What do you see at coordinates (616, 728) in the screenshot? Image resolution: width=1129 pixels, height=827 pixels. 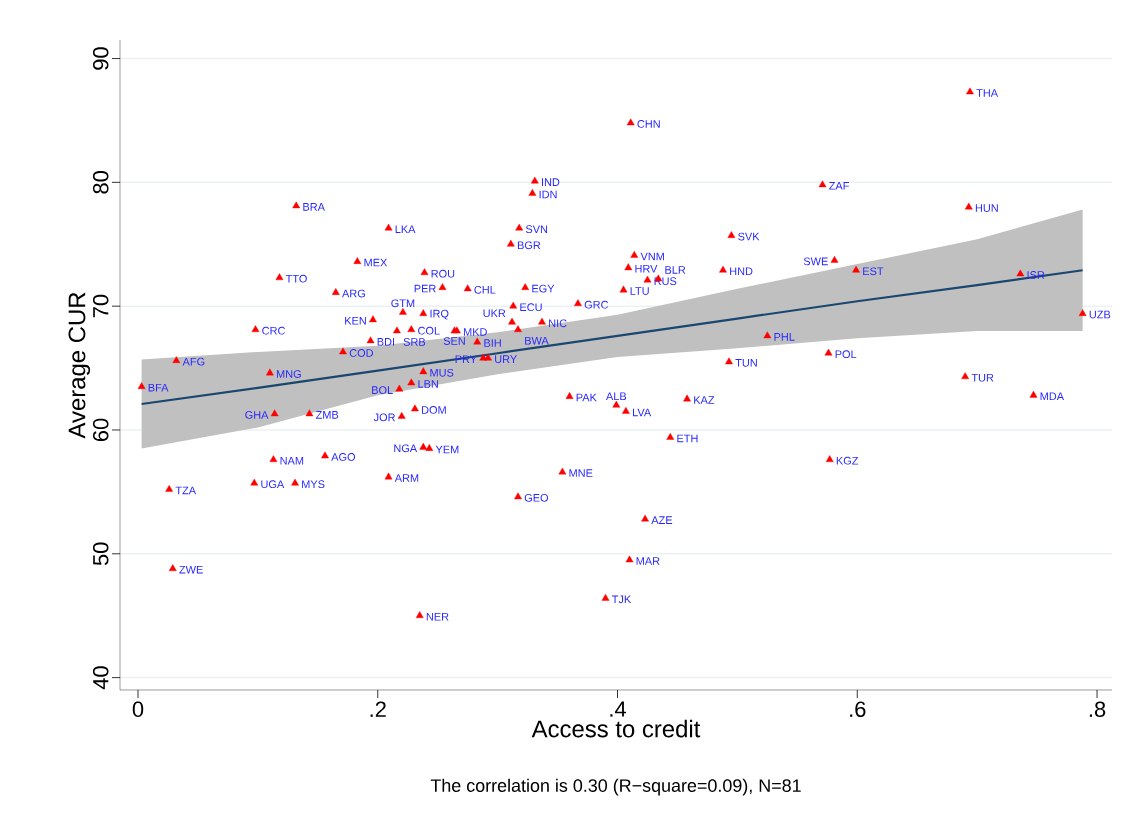 I see `x-axis-title: Access to credit` at bounding box center [616, 728].